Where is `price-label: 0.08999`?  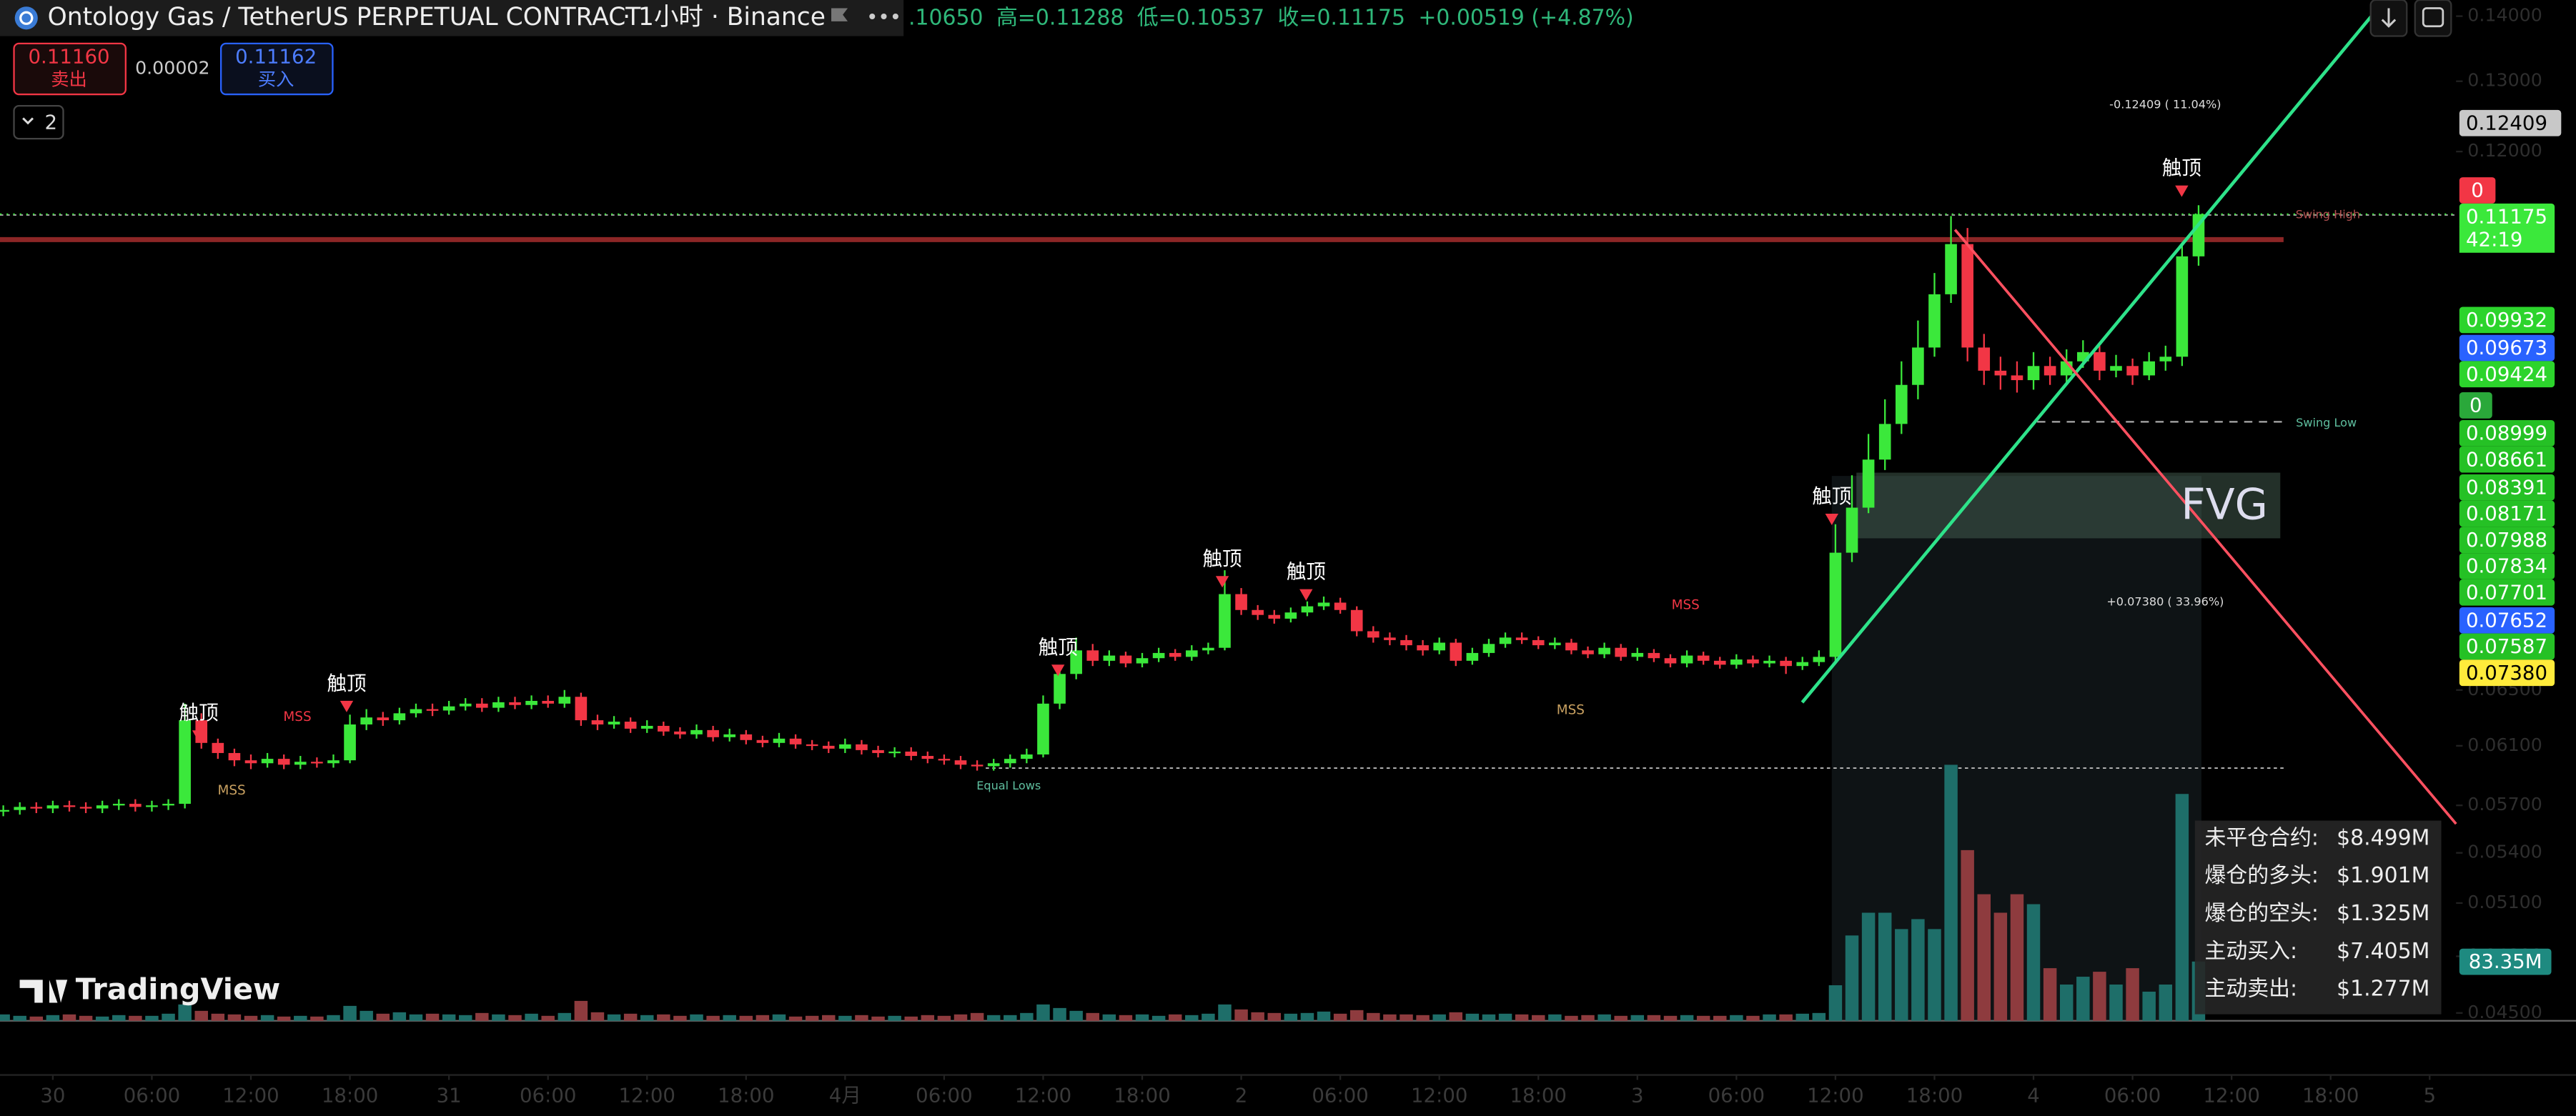 price-label: 0.08999 is located at coordinates (2506, 433).